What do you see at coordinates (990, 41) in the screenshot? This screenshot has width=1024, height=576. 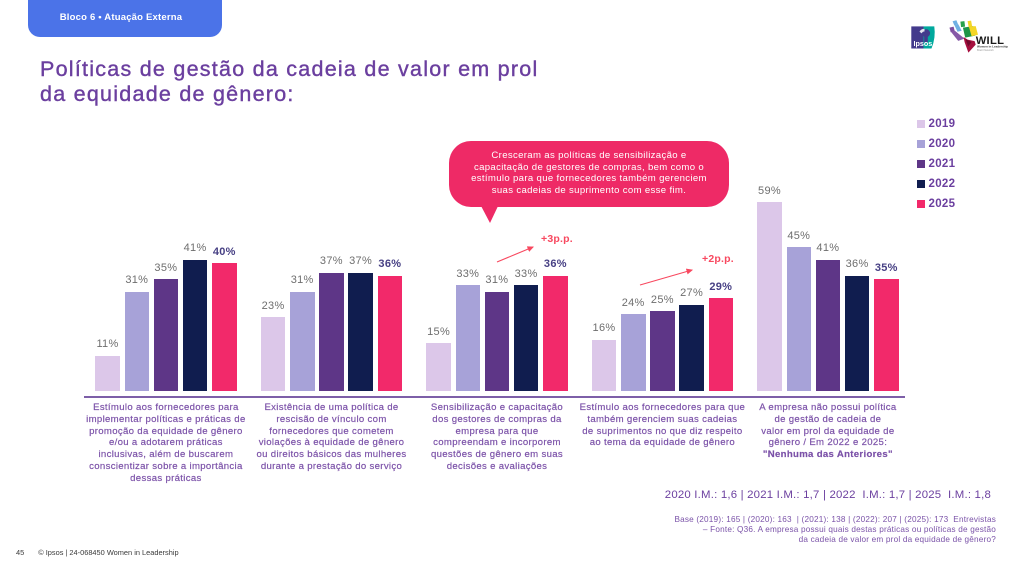 I see `svg-text: WILL` at bounding box center [990, 41].